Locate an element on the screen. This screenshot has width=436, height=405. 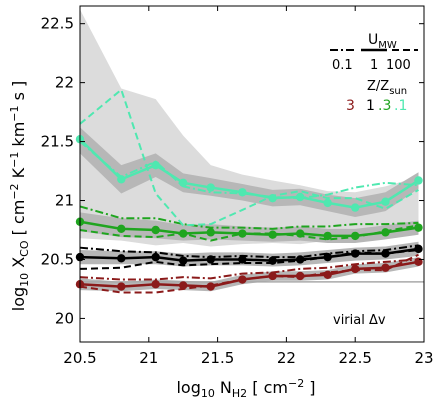
legend-z-value-1: 1 is located at coordinates (370, 106).